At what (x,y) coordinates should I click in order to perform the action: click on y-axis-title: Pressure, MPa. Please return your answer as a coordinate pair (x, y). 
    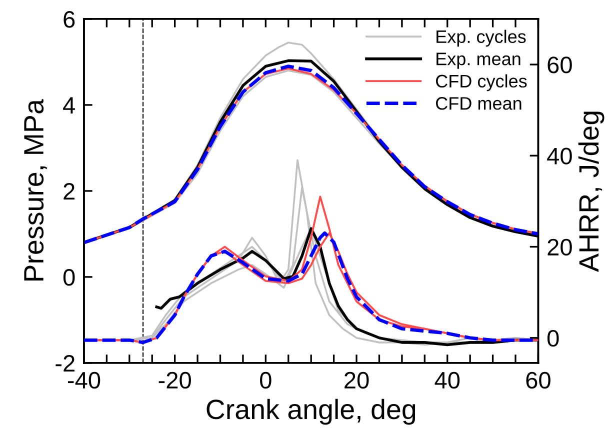
    Looking at the image, I should click on (35, 190).